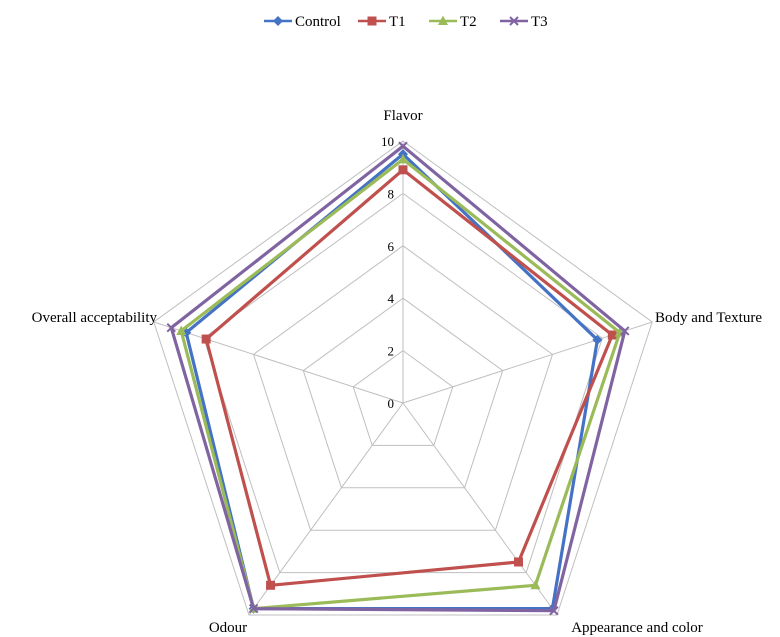 This screenshot has width=780, height=637. What do you see at coordinates (391, 403) in the screenshot?
I see `tick-label: 0` at bounding box center [391, 403].